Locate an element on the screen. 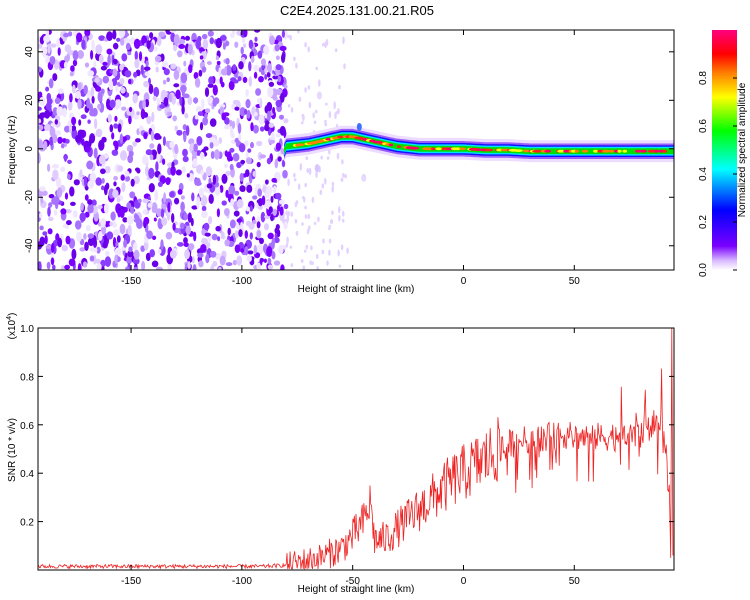 This screenshot has height=600, width=750. spectrogram-ridge-band is located at coordinates (479, 144).